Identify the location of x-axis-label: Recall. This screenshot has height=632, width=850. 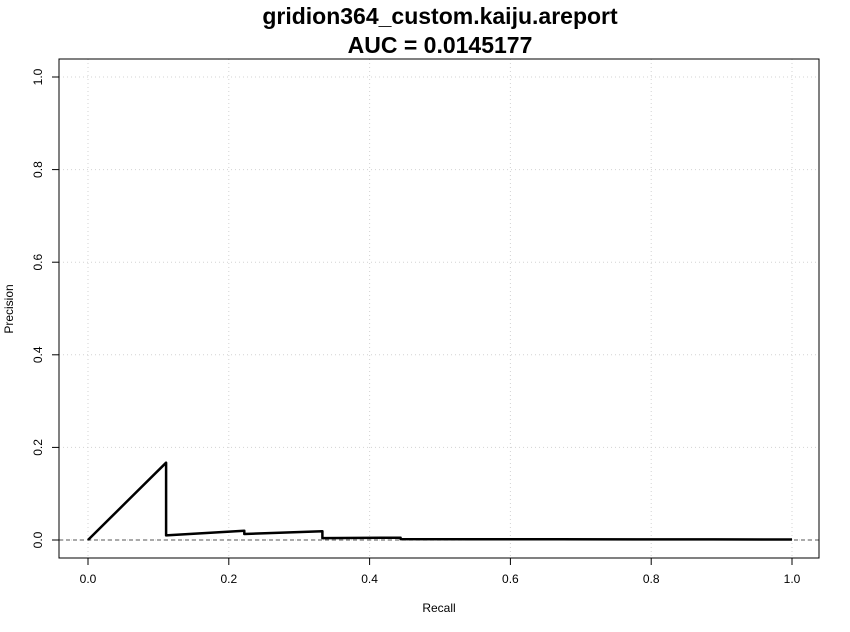
(438, 608).